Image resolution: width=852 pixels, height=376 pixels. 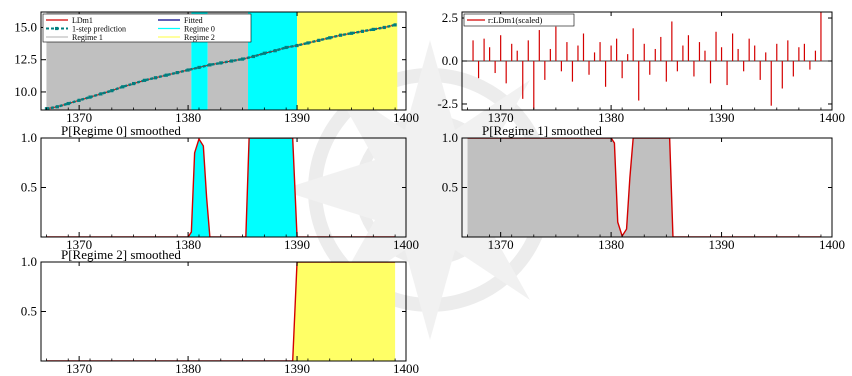 I want to click on panel-title: P[Regime 2] smoothed, so click(x=121, y=254).